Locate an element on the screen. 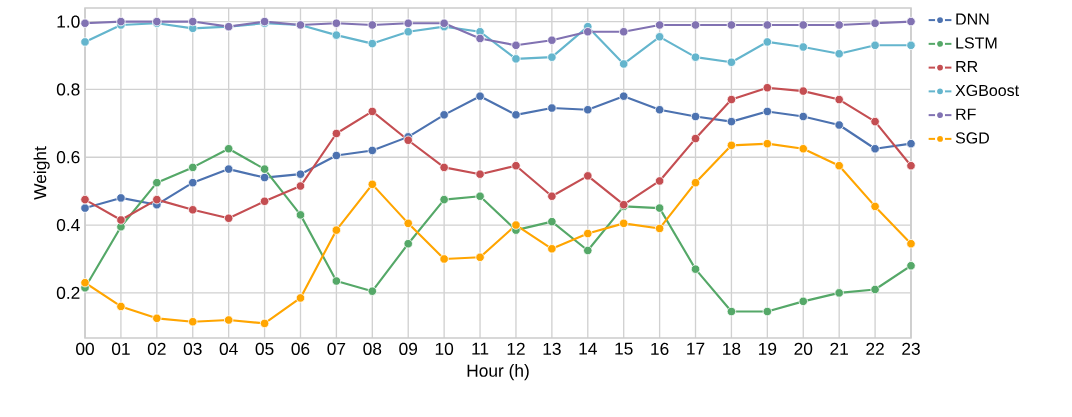 This screenshot has width=1072, height=417. x-tick-label: 06 is located at coordinates (300, 348).